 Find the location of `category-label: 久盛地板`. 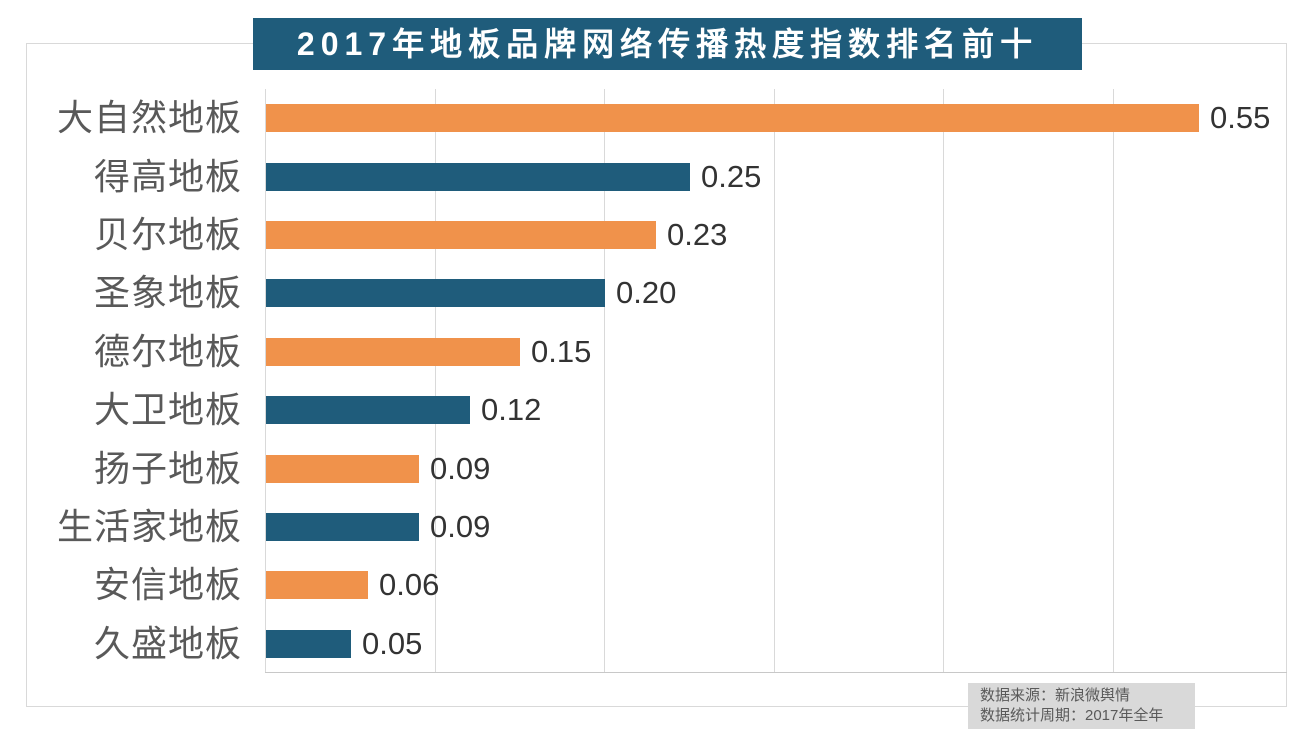

category-label: 久盛地板 is located at coordinates (167, 643).